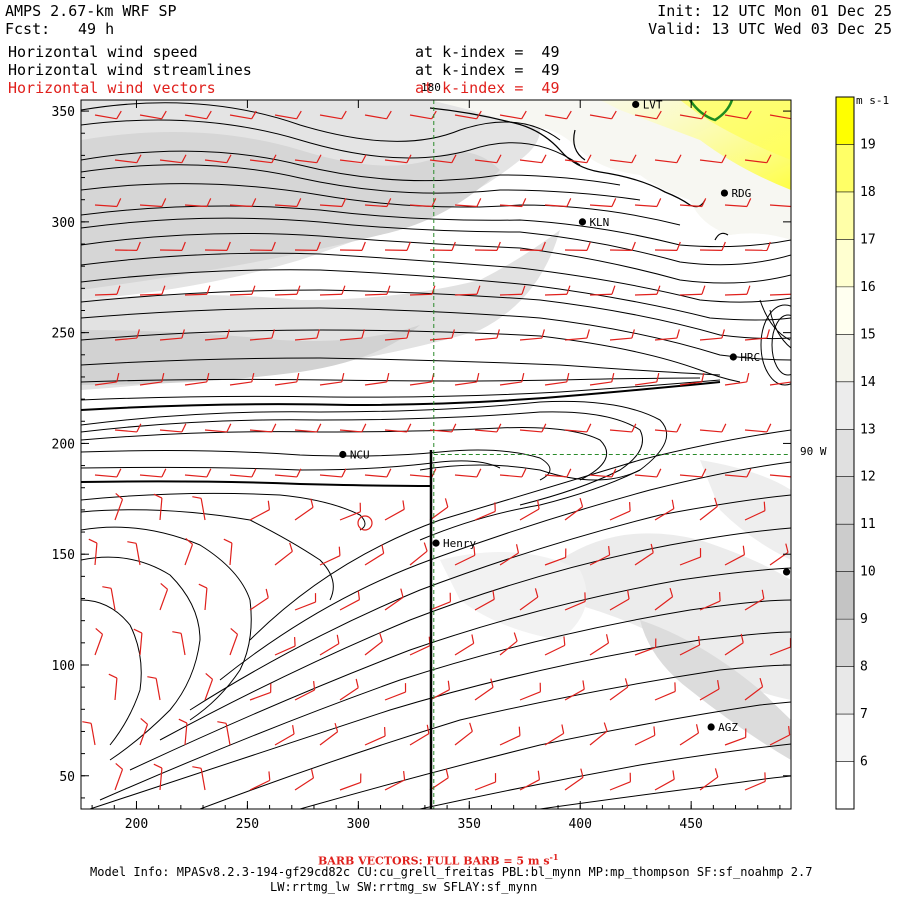 Image resolution: width=900 pixels, height=900 pixels. Describe the element at coordinates (28, 29) in the screenshot. I see `forecast-label: Fcst:` at that location.